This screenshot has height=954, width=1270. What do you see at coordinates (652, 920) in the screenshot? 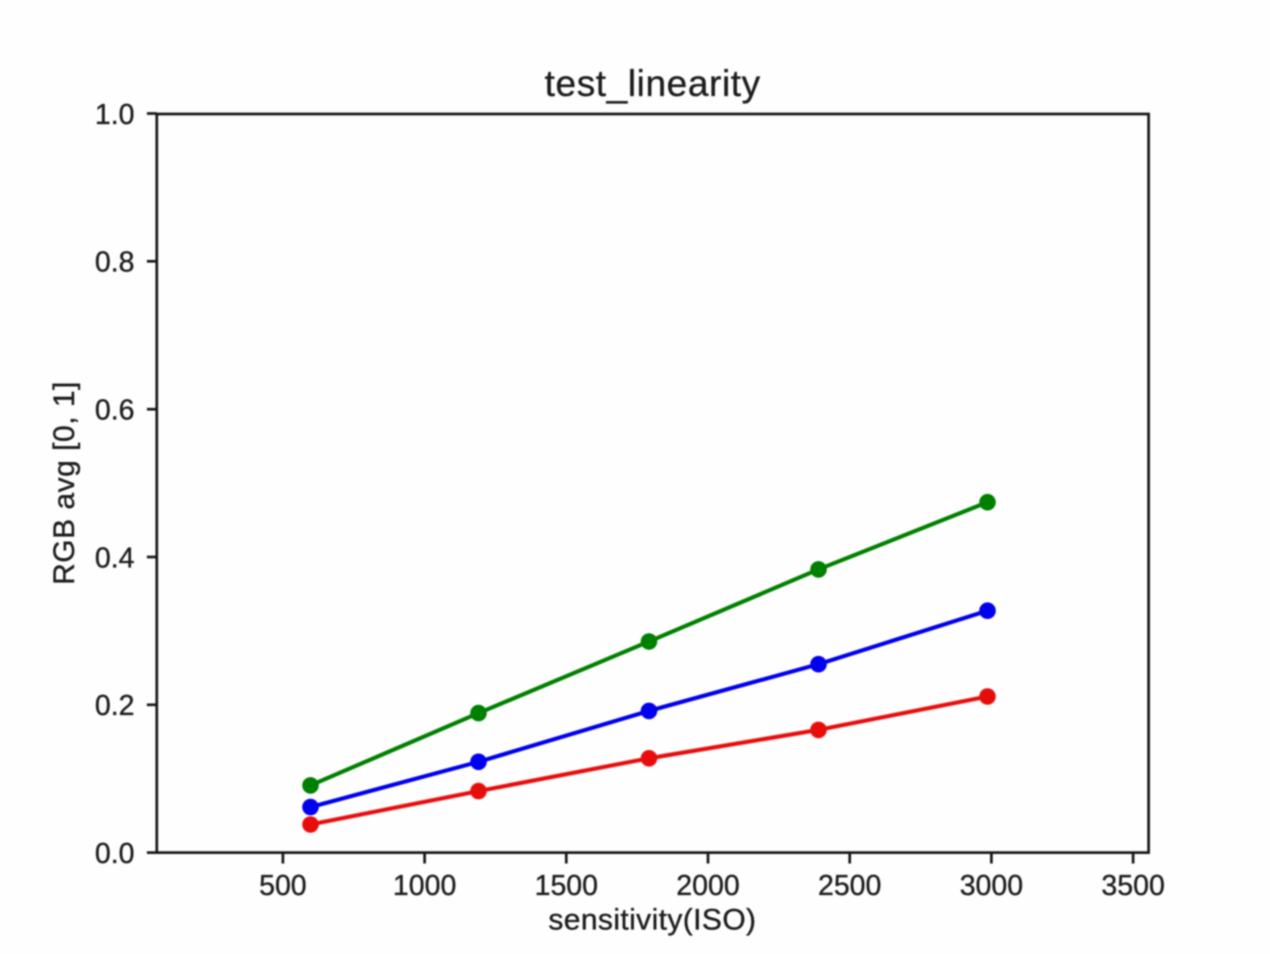
I see `svg-text: sensitivity(ISO)` at bounding box center [652, 920].